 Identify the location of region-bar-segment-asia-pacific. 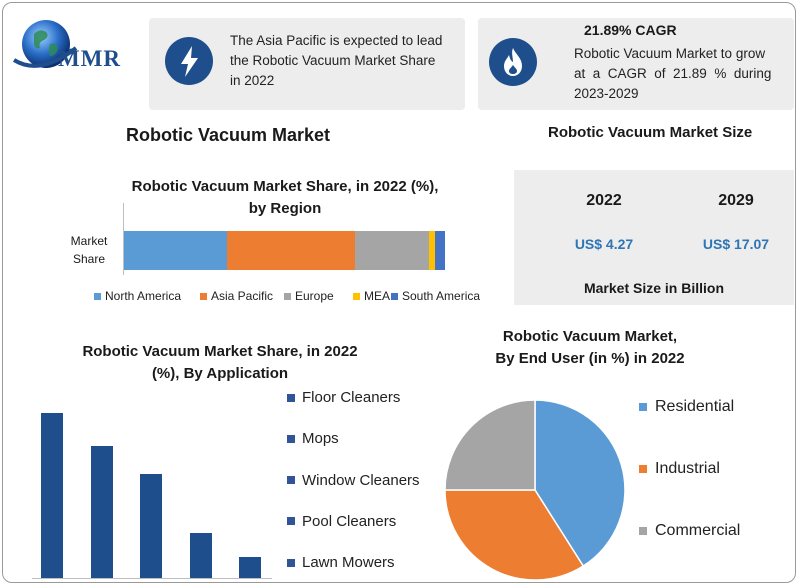
(291, 250).